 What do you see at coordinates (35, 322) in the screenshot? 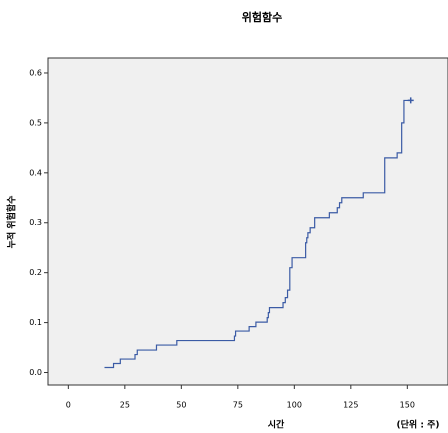
I see `y-tick-label: 0.1` at bounding box center [35, 322].